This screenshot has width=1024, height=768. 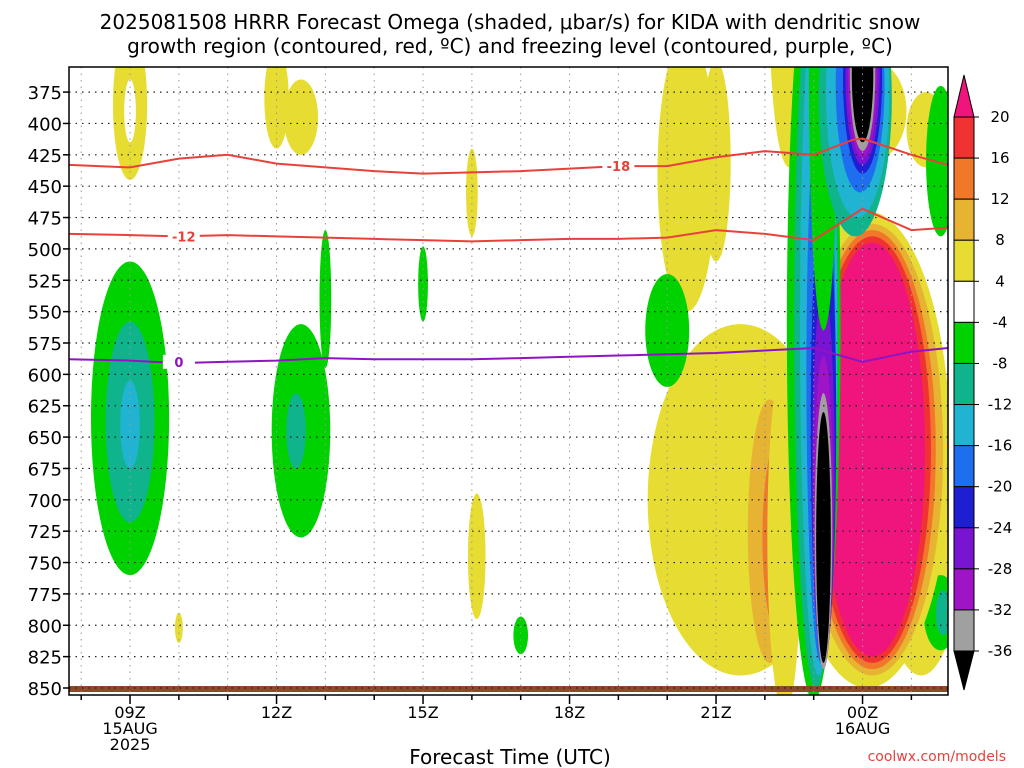 I want to click on y-tick-label-725: 725, so click(x=45, y=532).